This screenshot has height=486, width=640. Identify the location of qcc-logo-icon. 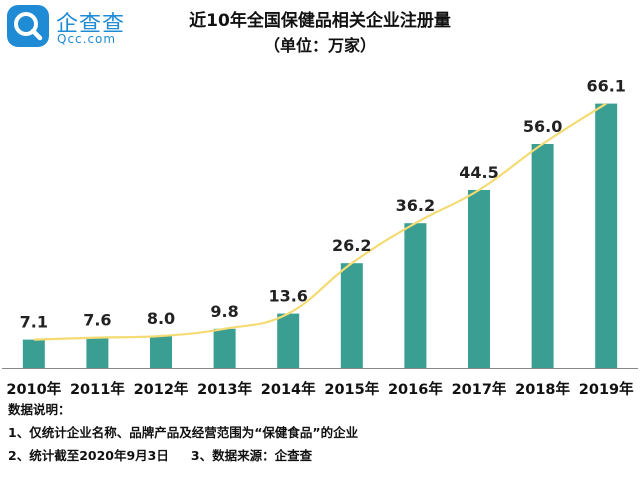
(28, 26).